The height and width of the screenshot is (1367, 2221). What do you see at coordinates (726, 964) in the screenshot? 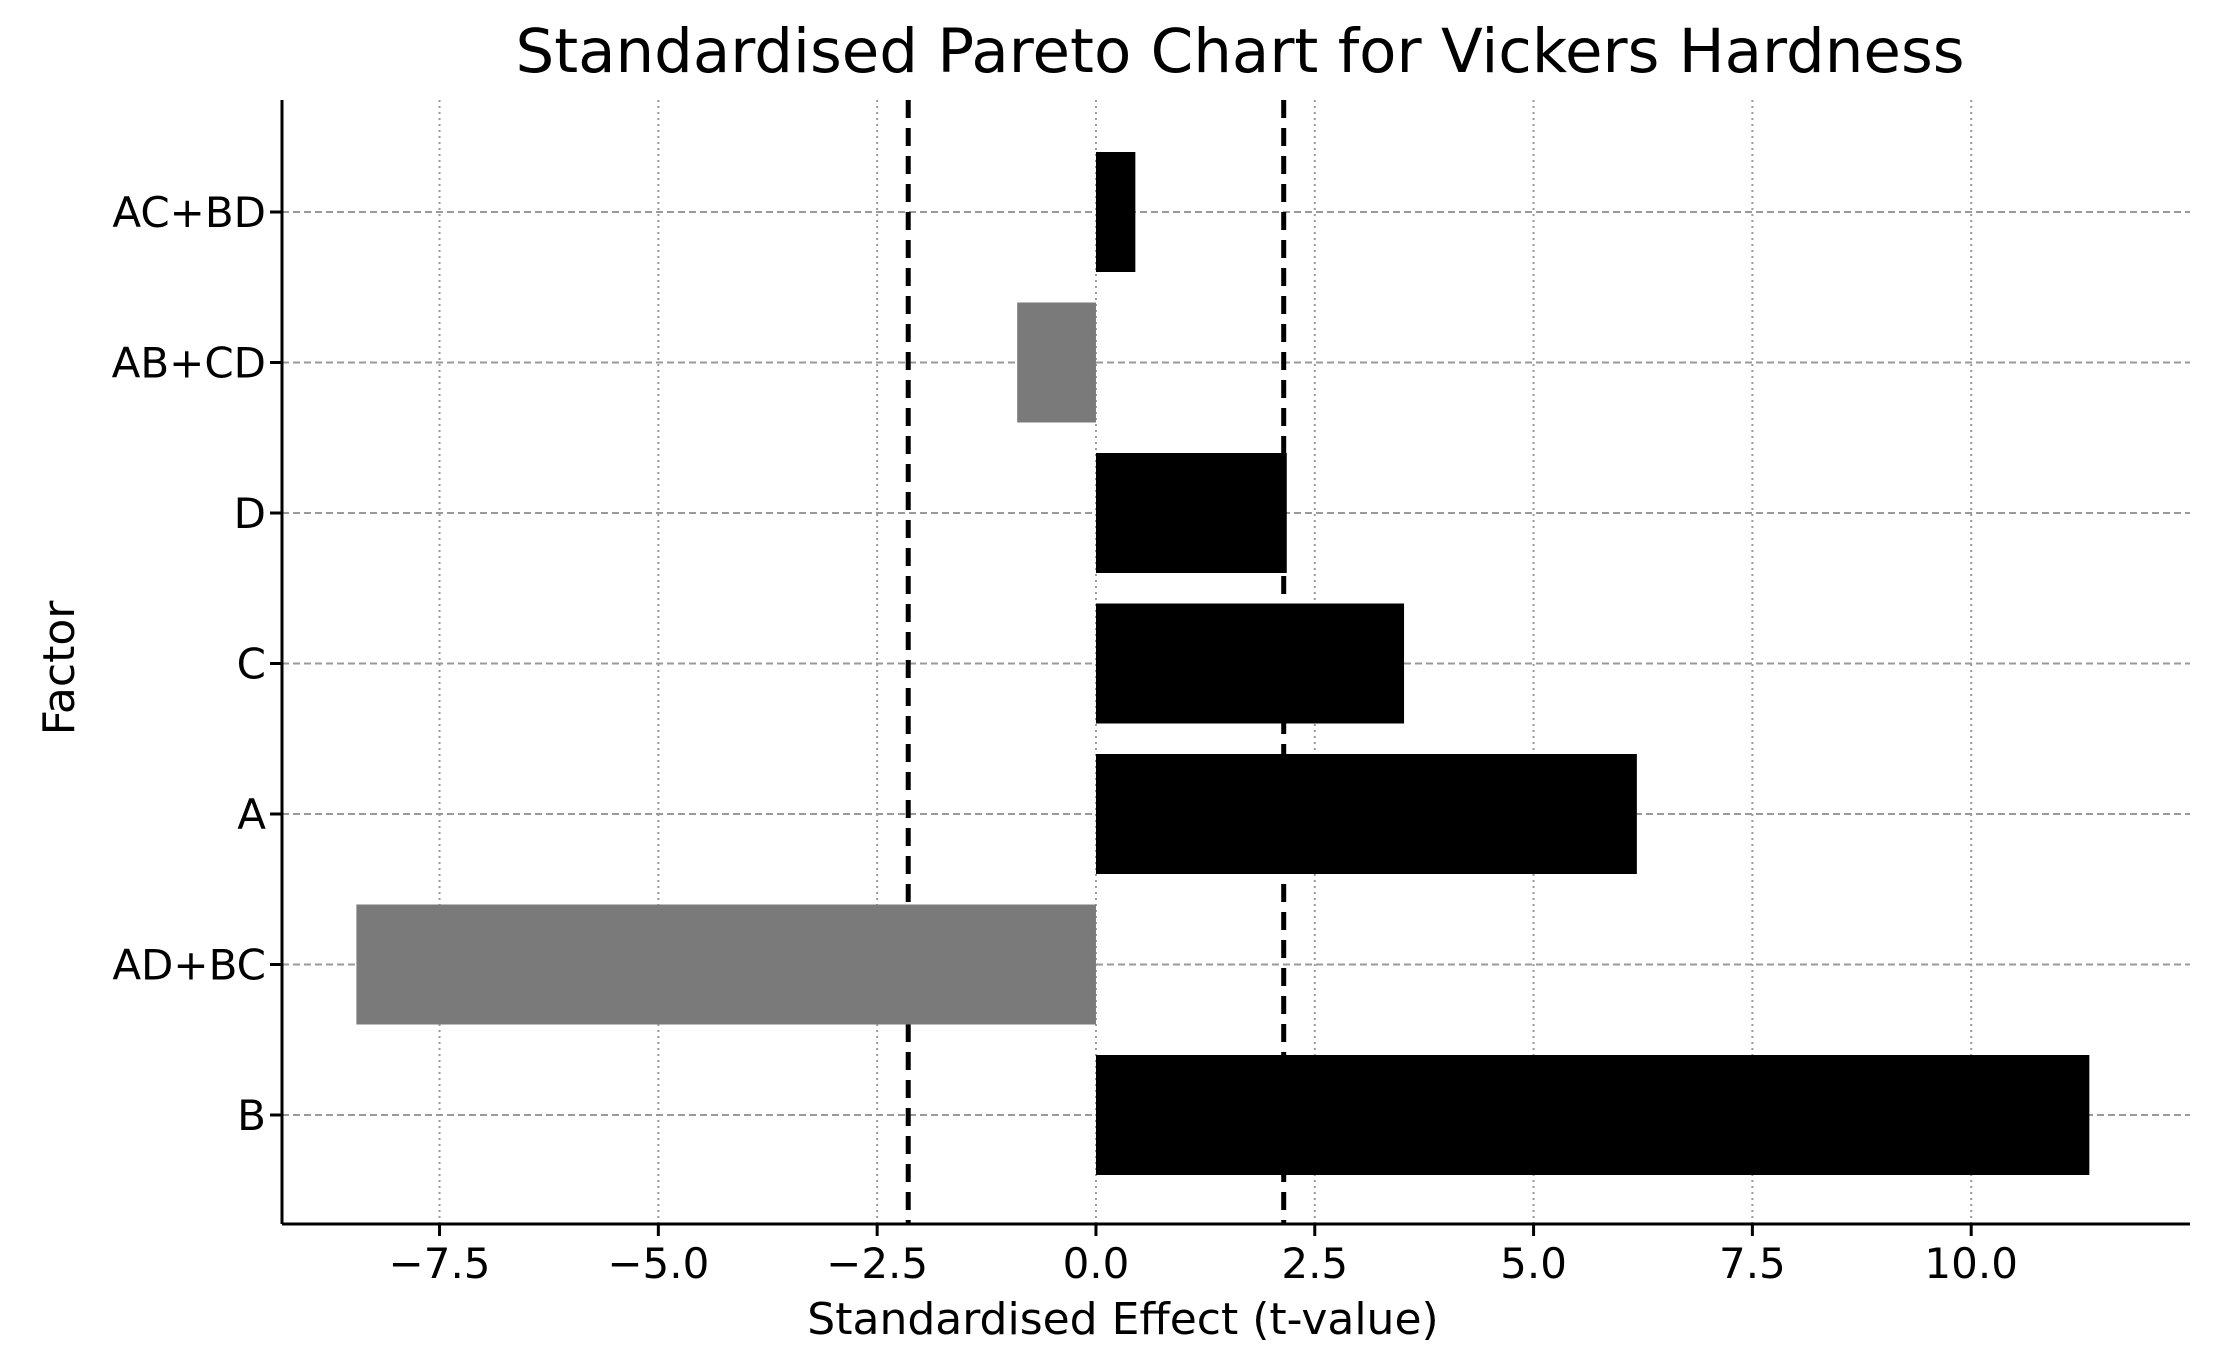
I see `bar-ad-plus-bc` at bounding box center [726, 964].